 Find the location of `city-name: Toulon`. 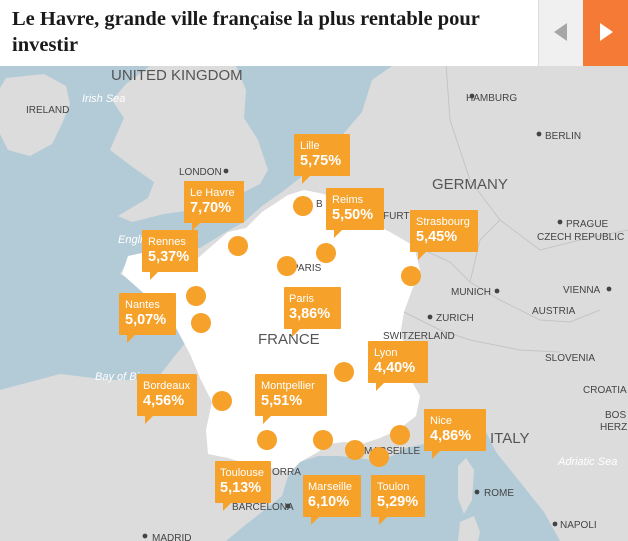

city-name: Toulon is located at coordinates (393, 487).